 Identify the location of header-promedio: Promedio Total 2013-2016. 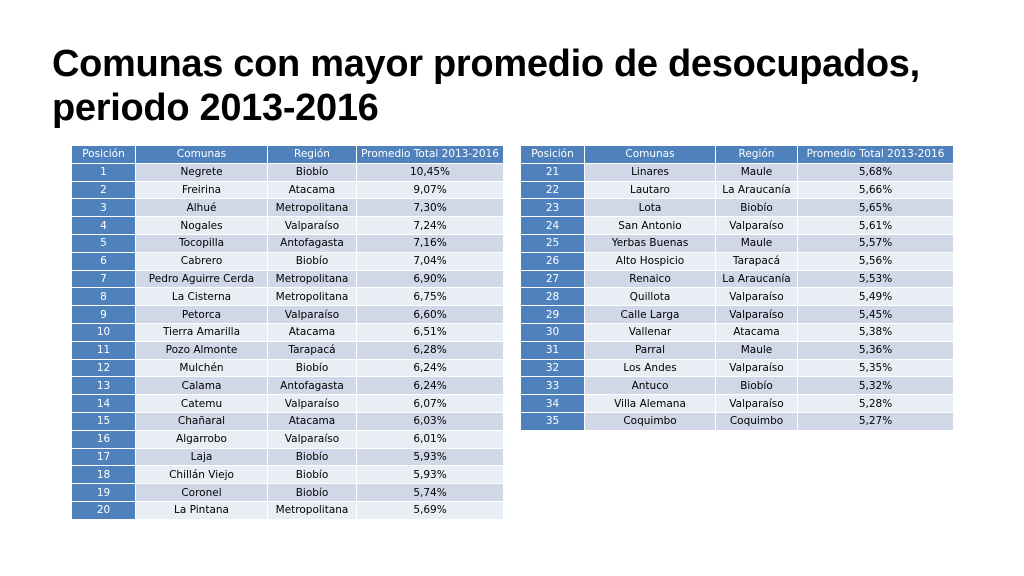
(430, 154).